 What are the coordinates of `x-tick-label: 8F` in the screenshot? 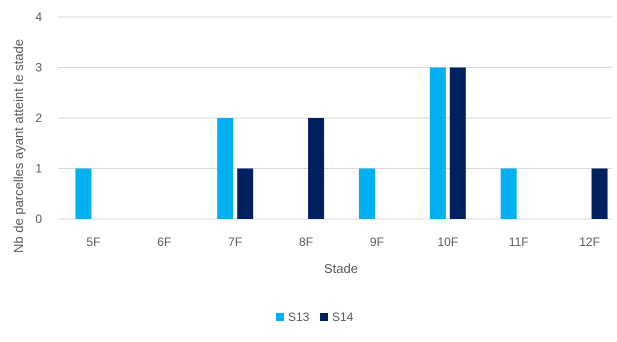 It's located at (306, 242).